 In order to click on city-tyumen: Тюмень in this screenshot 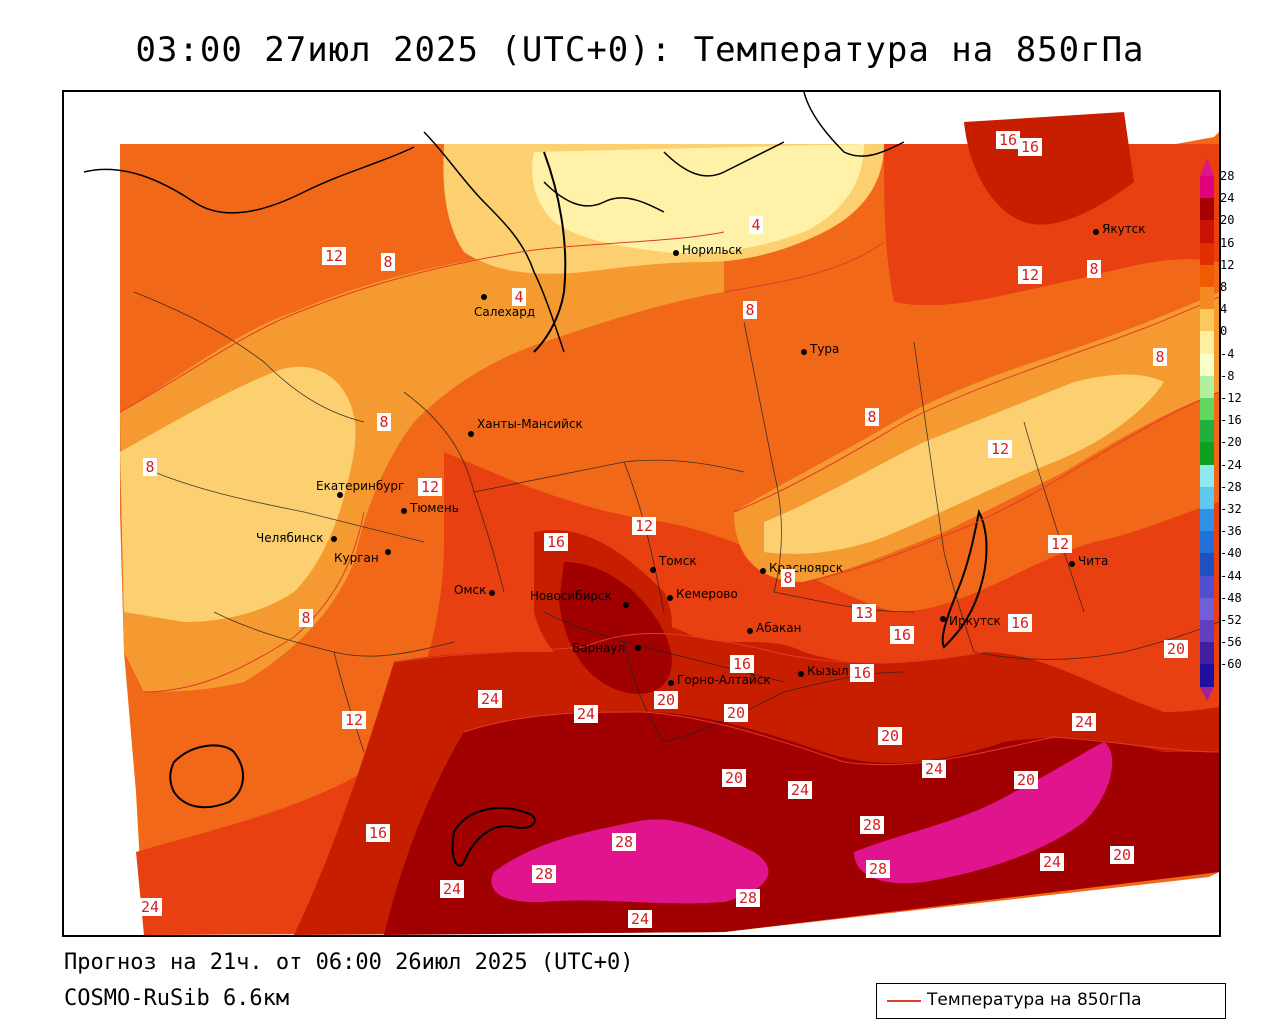, I will do `click(430, 508)`.